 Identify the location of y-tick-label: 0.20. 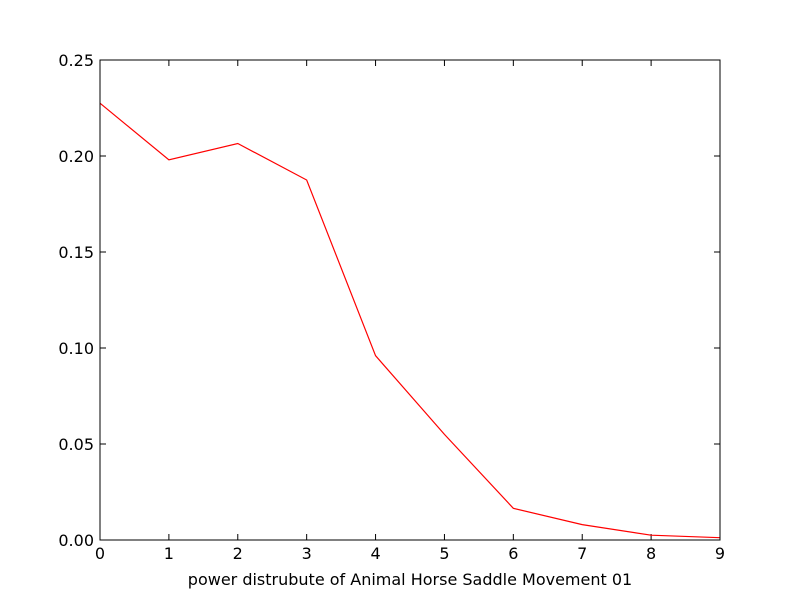
(76, 156).